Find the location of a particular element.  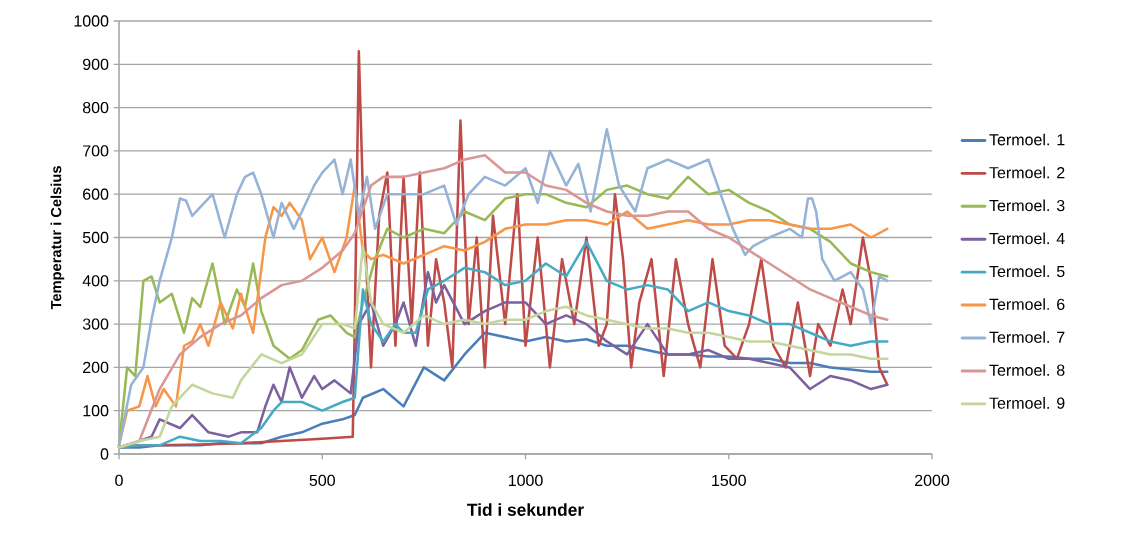

legend-label: Termoel. 8 is located at coordinates (1027, 370).